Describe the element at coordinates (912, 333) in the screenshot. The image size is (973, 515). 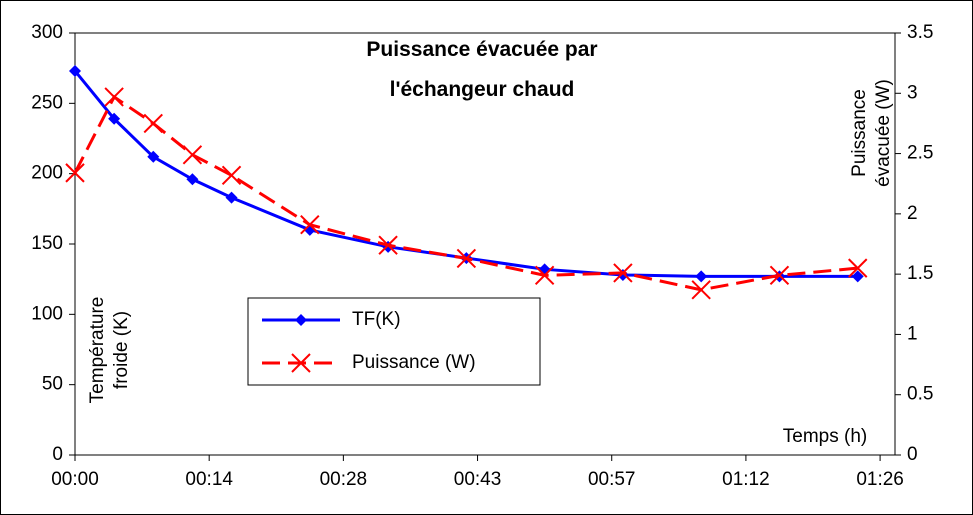
I see `y2-tick-label: 1` at that location.